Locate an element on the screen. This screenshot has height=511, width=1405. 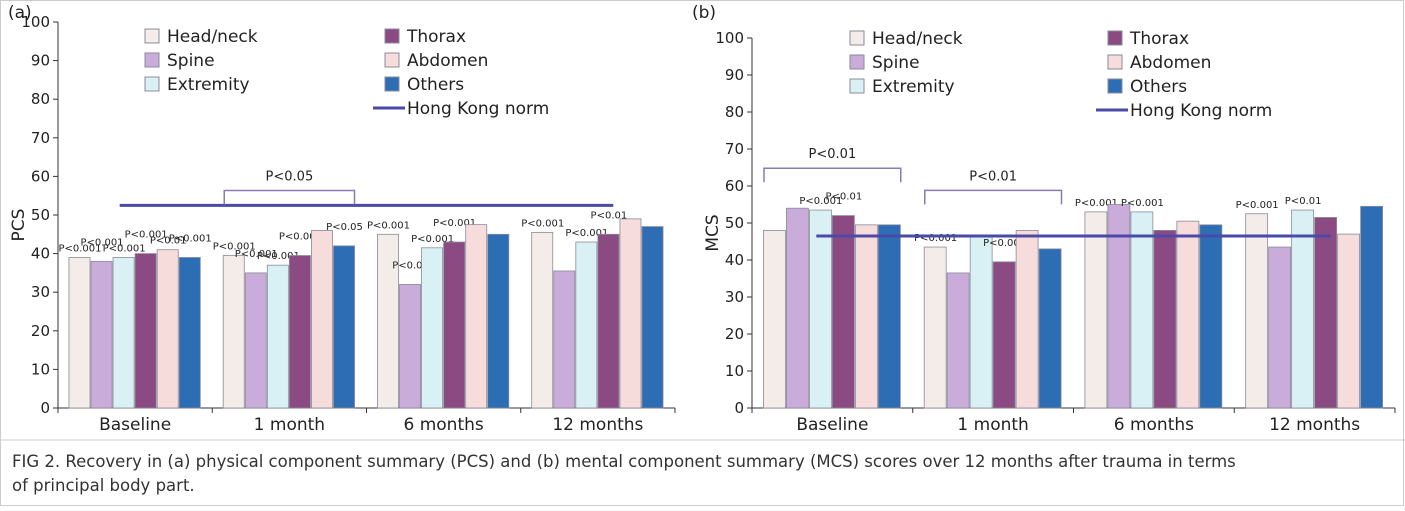
y-tick-label: 10 is located at coordinates (40, 369).